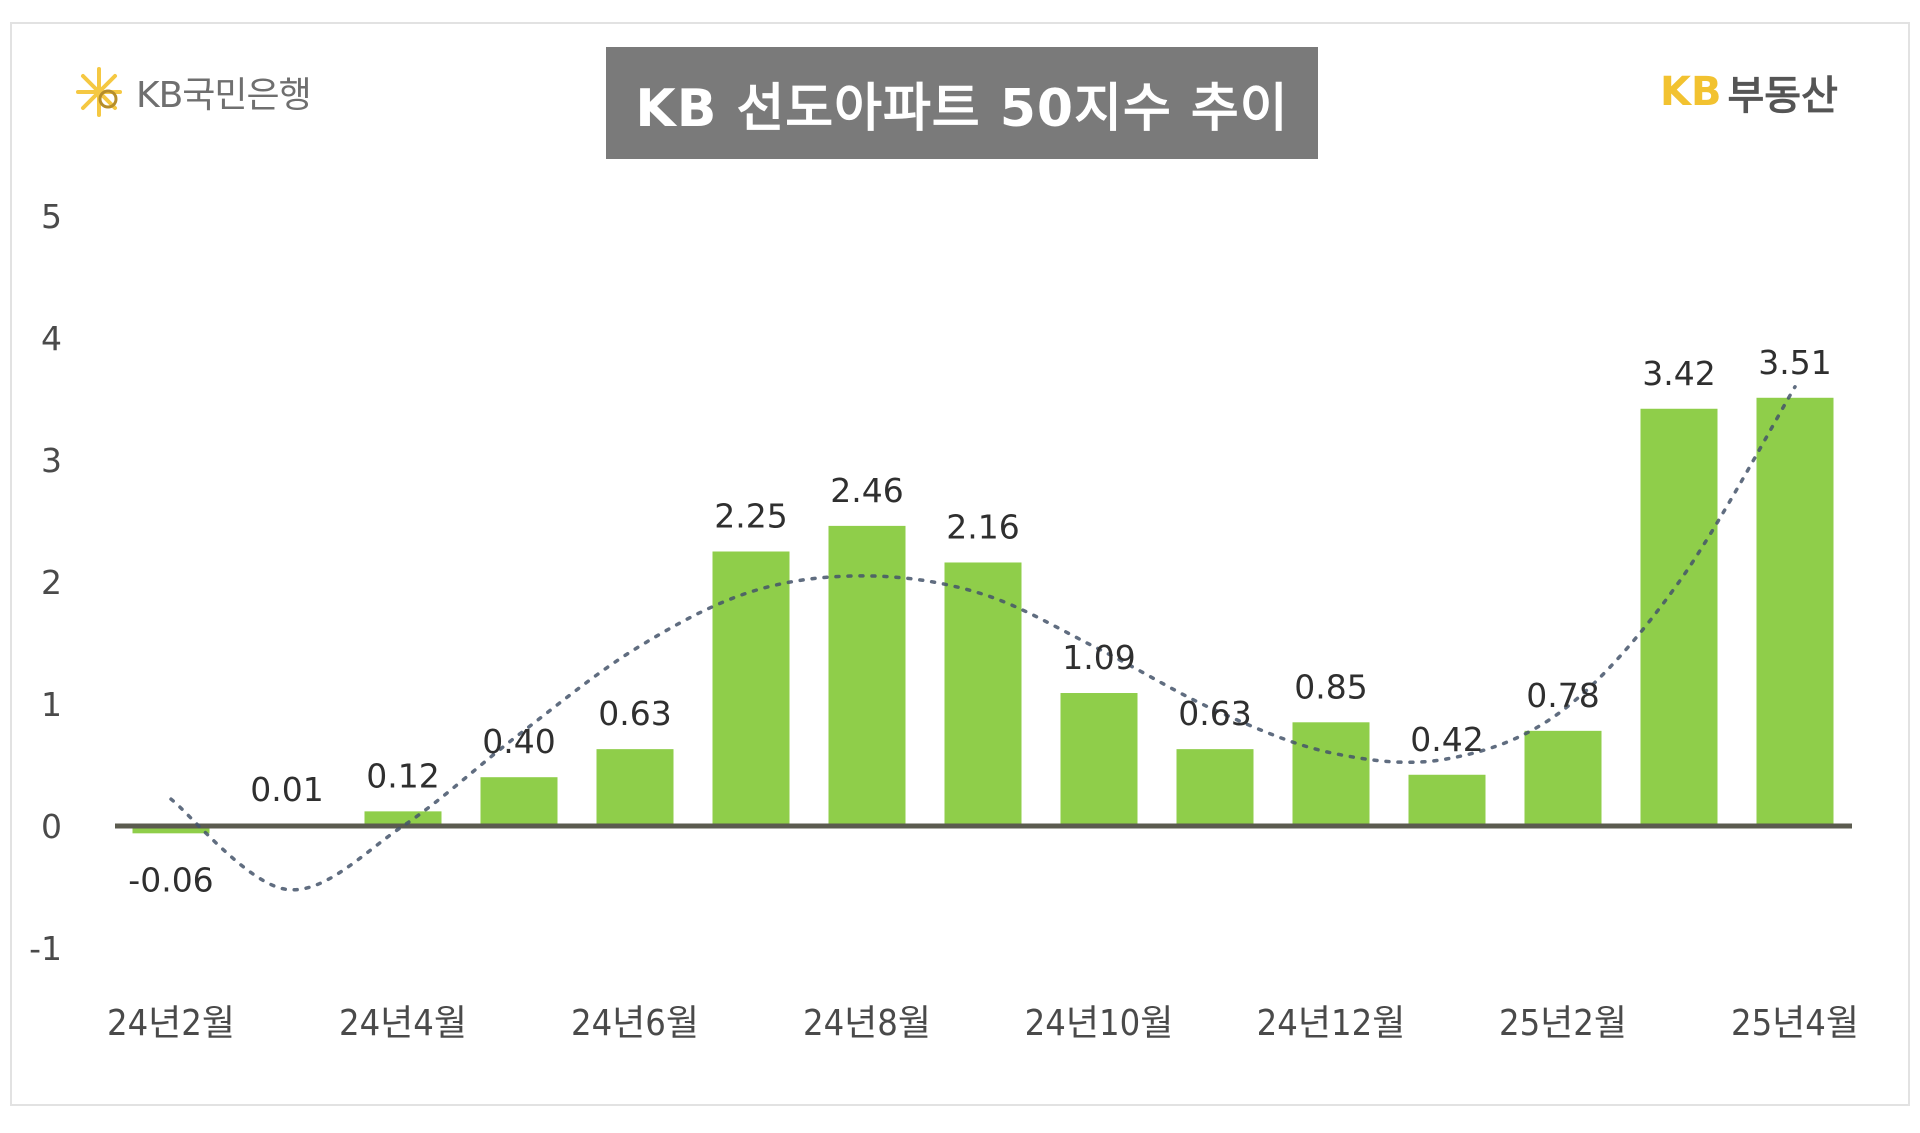 This screenshot has width=1920, height=1133. I want to click on chart-title: KB 선도아파트 50지수 추이, so click(962, 108).